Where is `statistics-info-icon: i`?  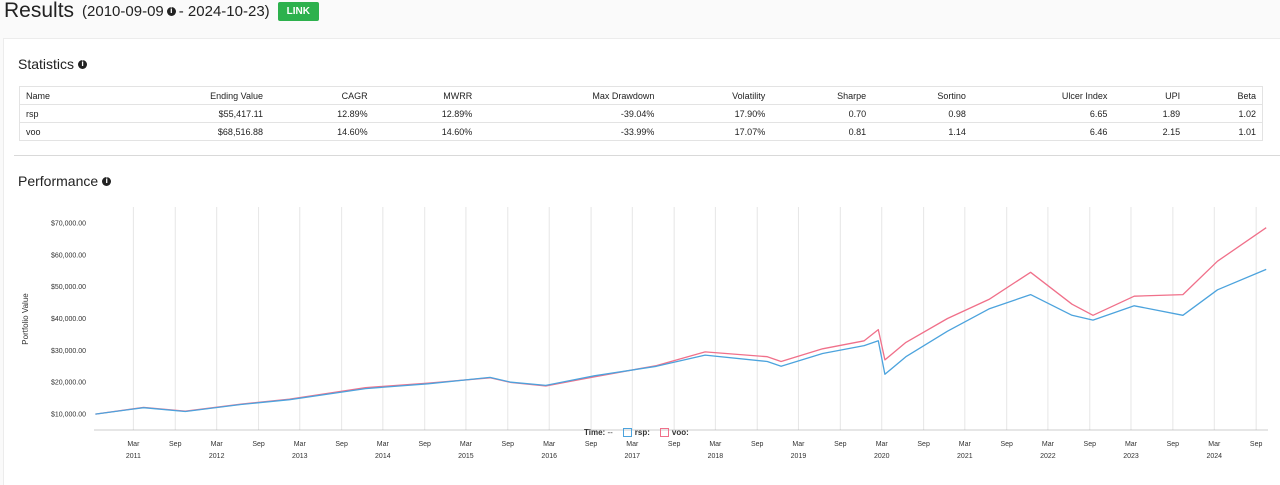 statistics-info-icon: i is located at coordinates (83, 64).